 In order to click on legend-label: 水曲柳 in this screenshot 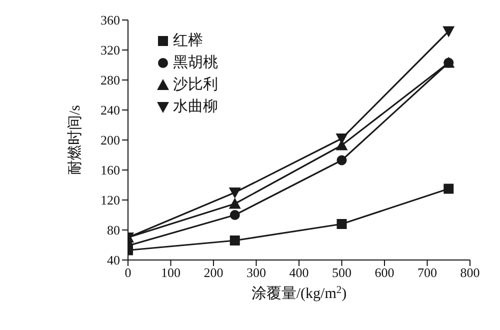, I will do `click(195, 107)`.